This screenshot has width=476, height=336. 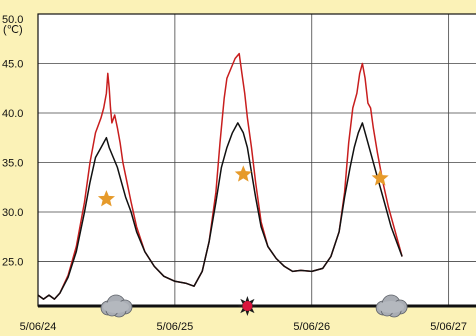 I want to click on x-tick-label-3: 5/06/27, so click(x=448, y=327).